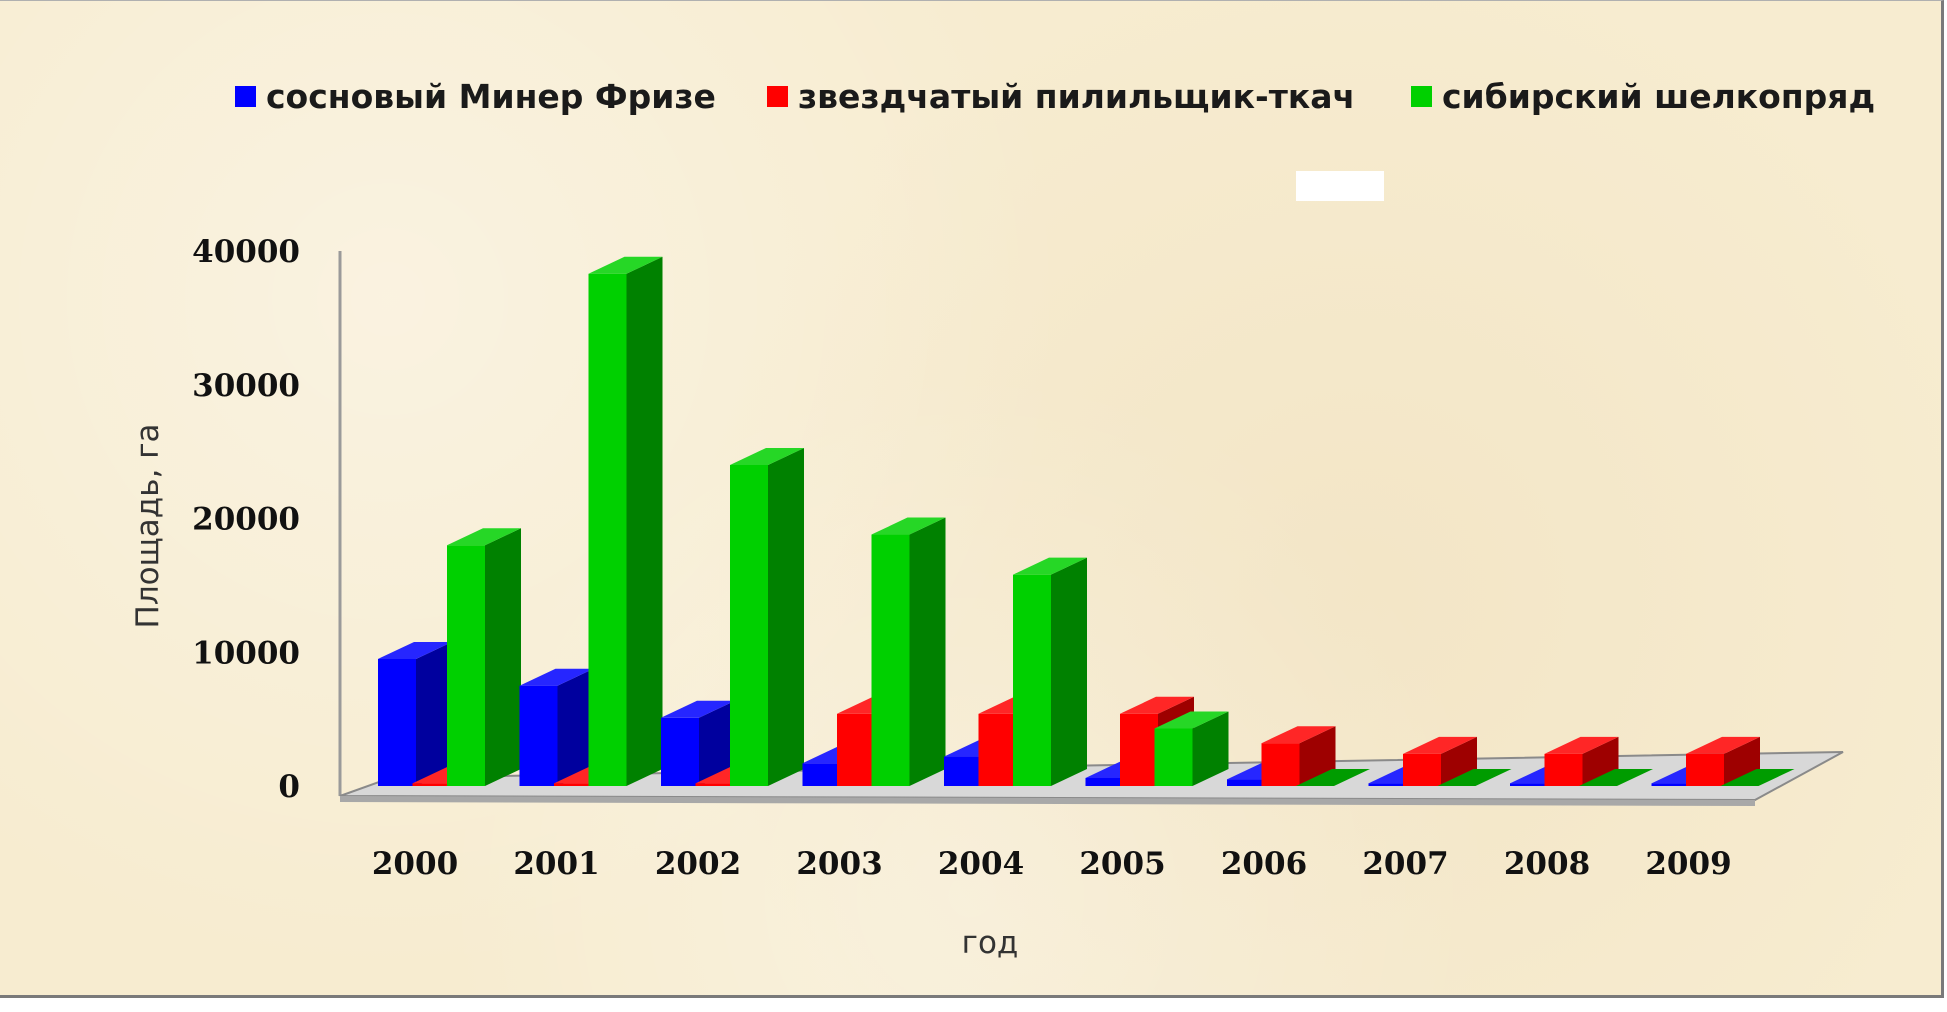  I want to click on legend-item: сибирский шелкопряд, so click(1643, 96).